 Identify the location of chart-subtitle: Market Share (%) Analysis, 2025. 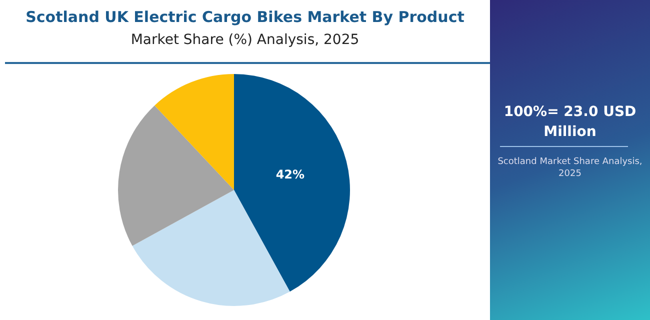
(245, 40).